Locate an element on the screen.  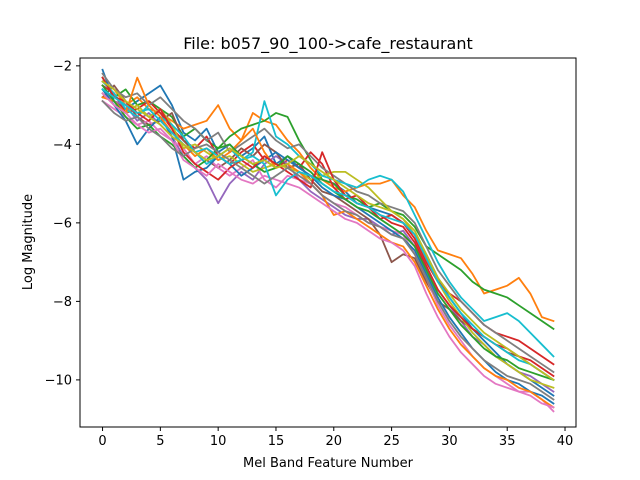
y-axis-label: Log Magnitude is located at coordinates (28, 242).